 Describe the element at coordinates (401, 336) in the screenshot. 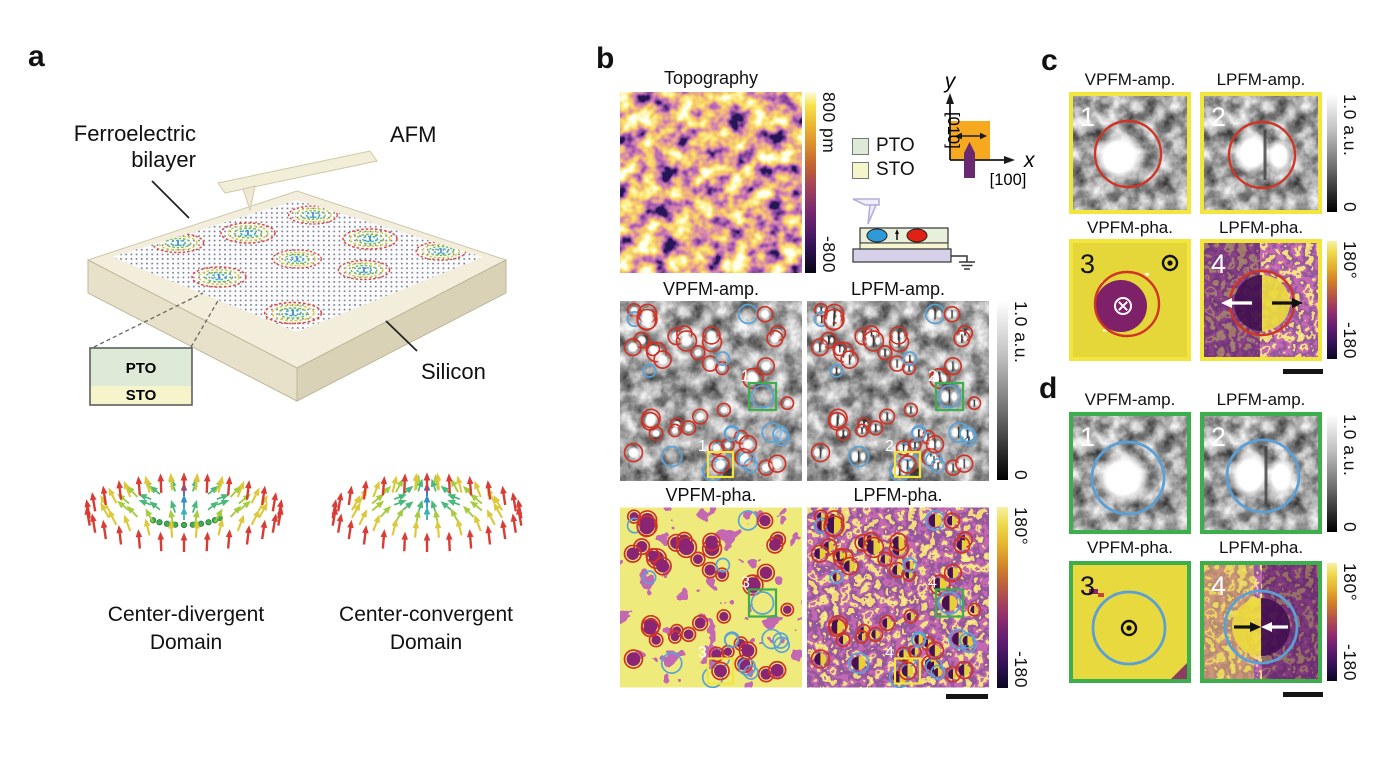

I see `silicon-pointer-line` at that location.